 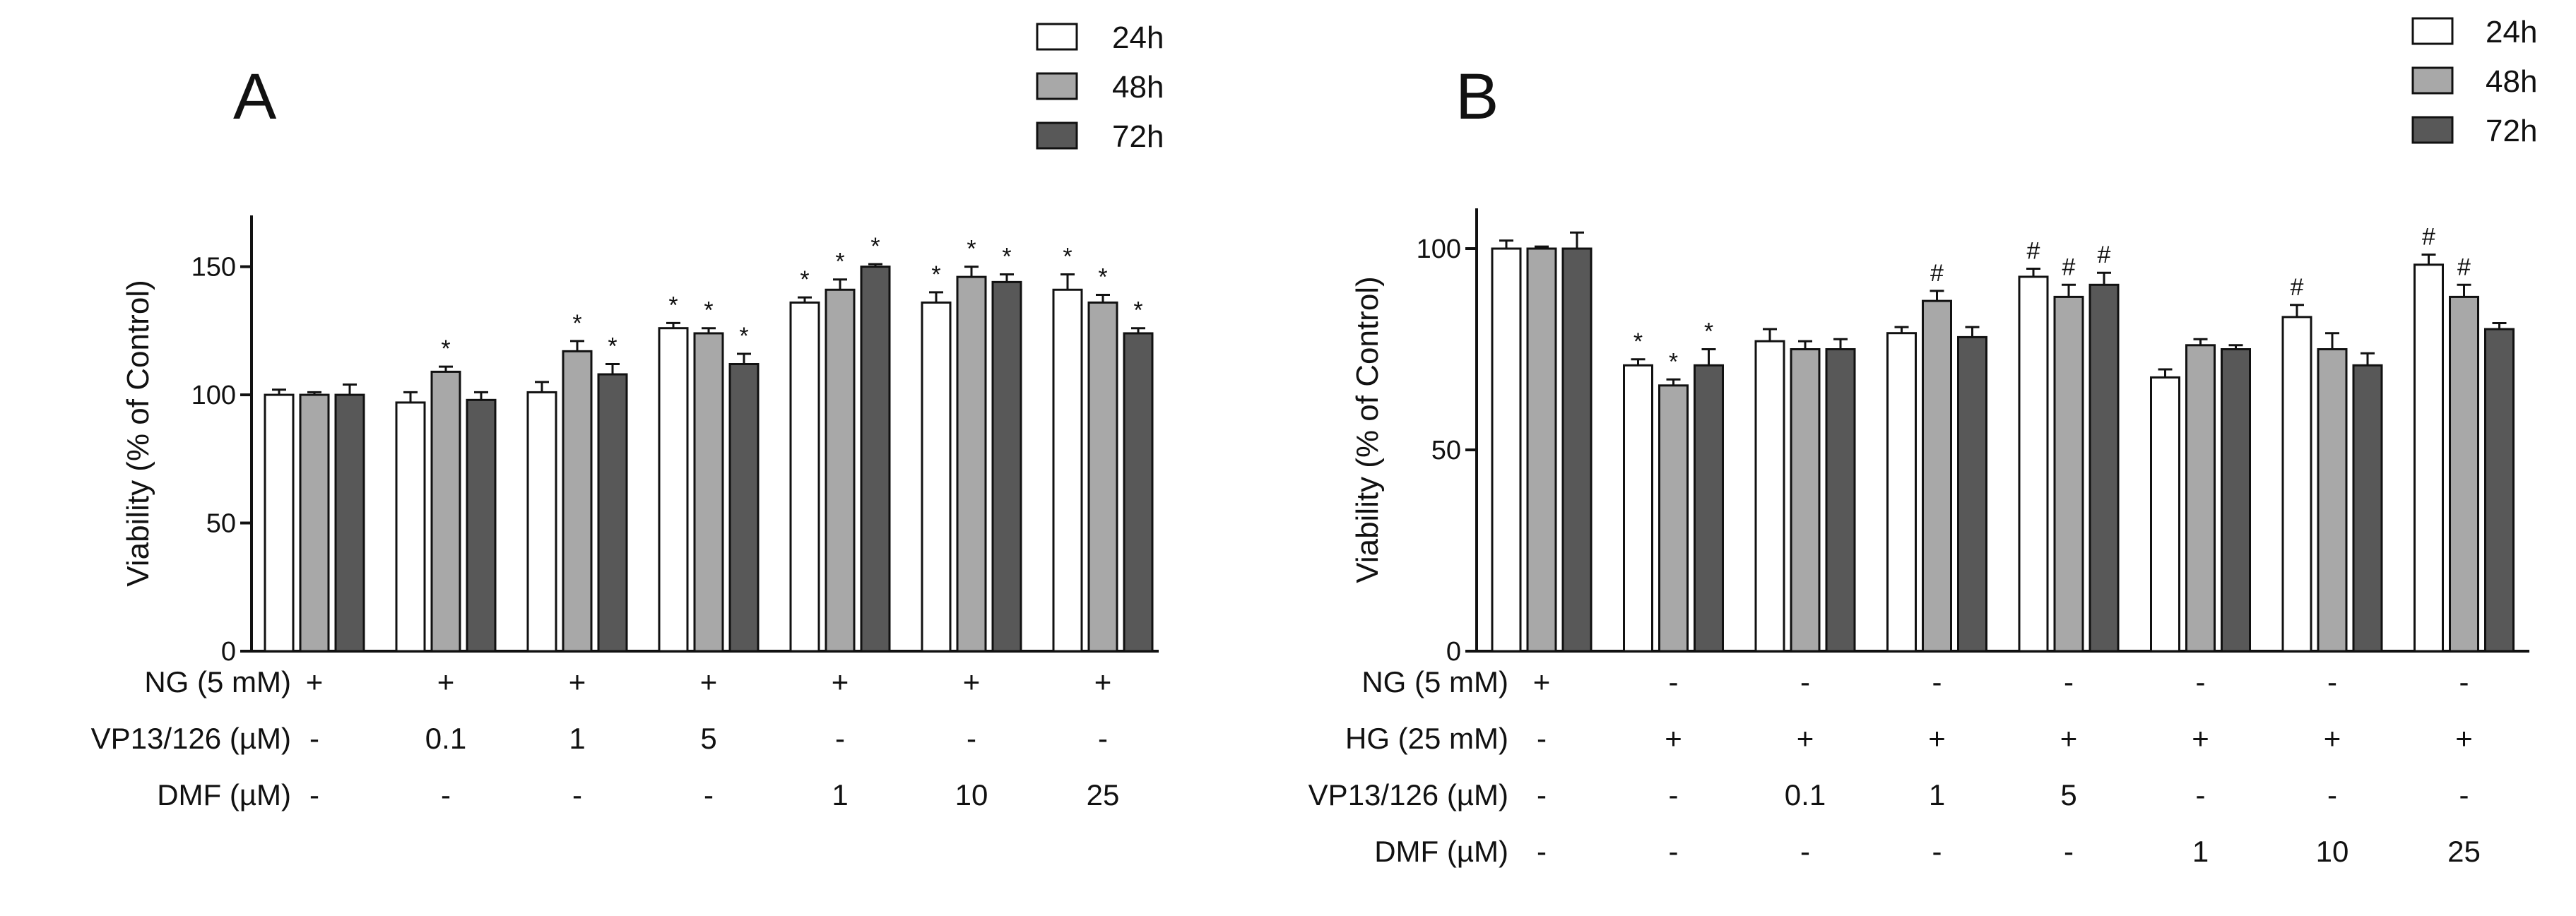 What do you see at coordinates (1138, 37) in the screenshot?
I see `legend-label: 24h` at bounding box center [1138, 37].